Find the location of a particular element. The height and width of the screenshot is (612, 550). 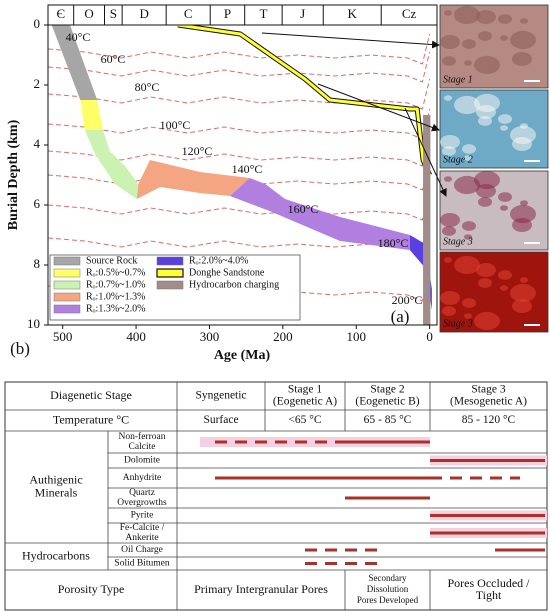

table-text: Dissolution is located at coordinates (388, 589).